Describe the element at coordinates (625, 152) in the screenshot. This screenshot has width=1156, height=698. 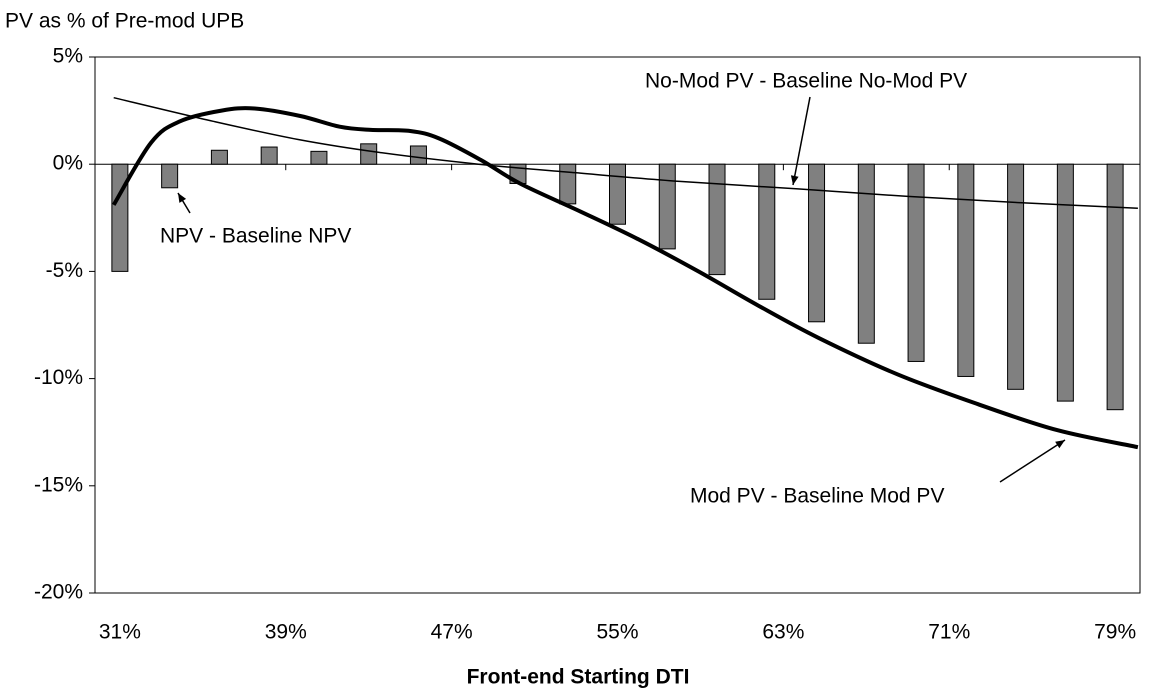
I see `line` at that location.